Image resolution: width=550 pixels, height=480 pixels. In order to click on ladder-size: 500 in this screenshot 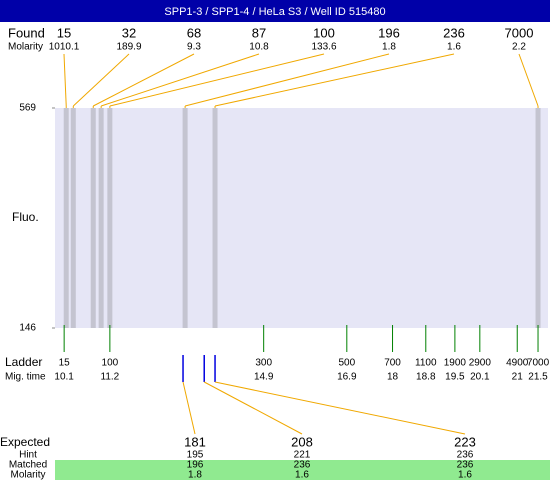, I will do `click(346, 363)`.